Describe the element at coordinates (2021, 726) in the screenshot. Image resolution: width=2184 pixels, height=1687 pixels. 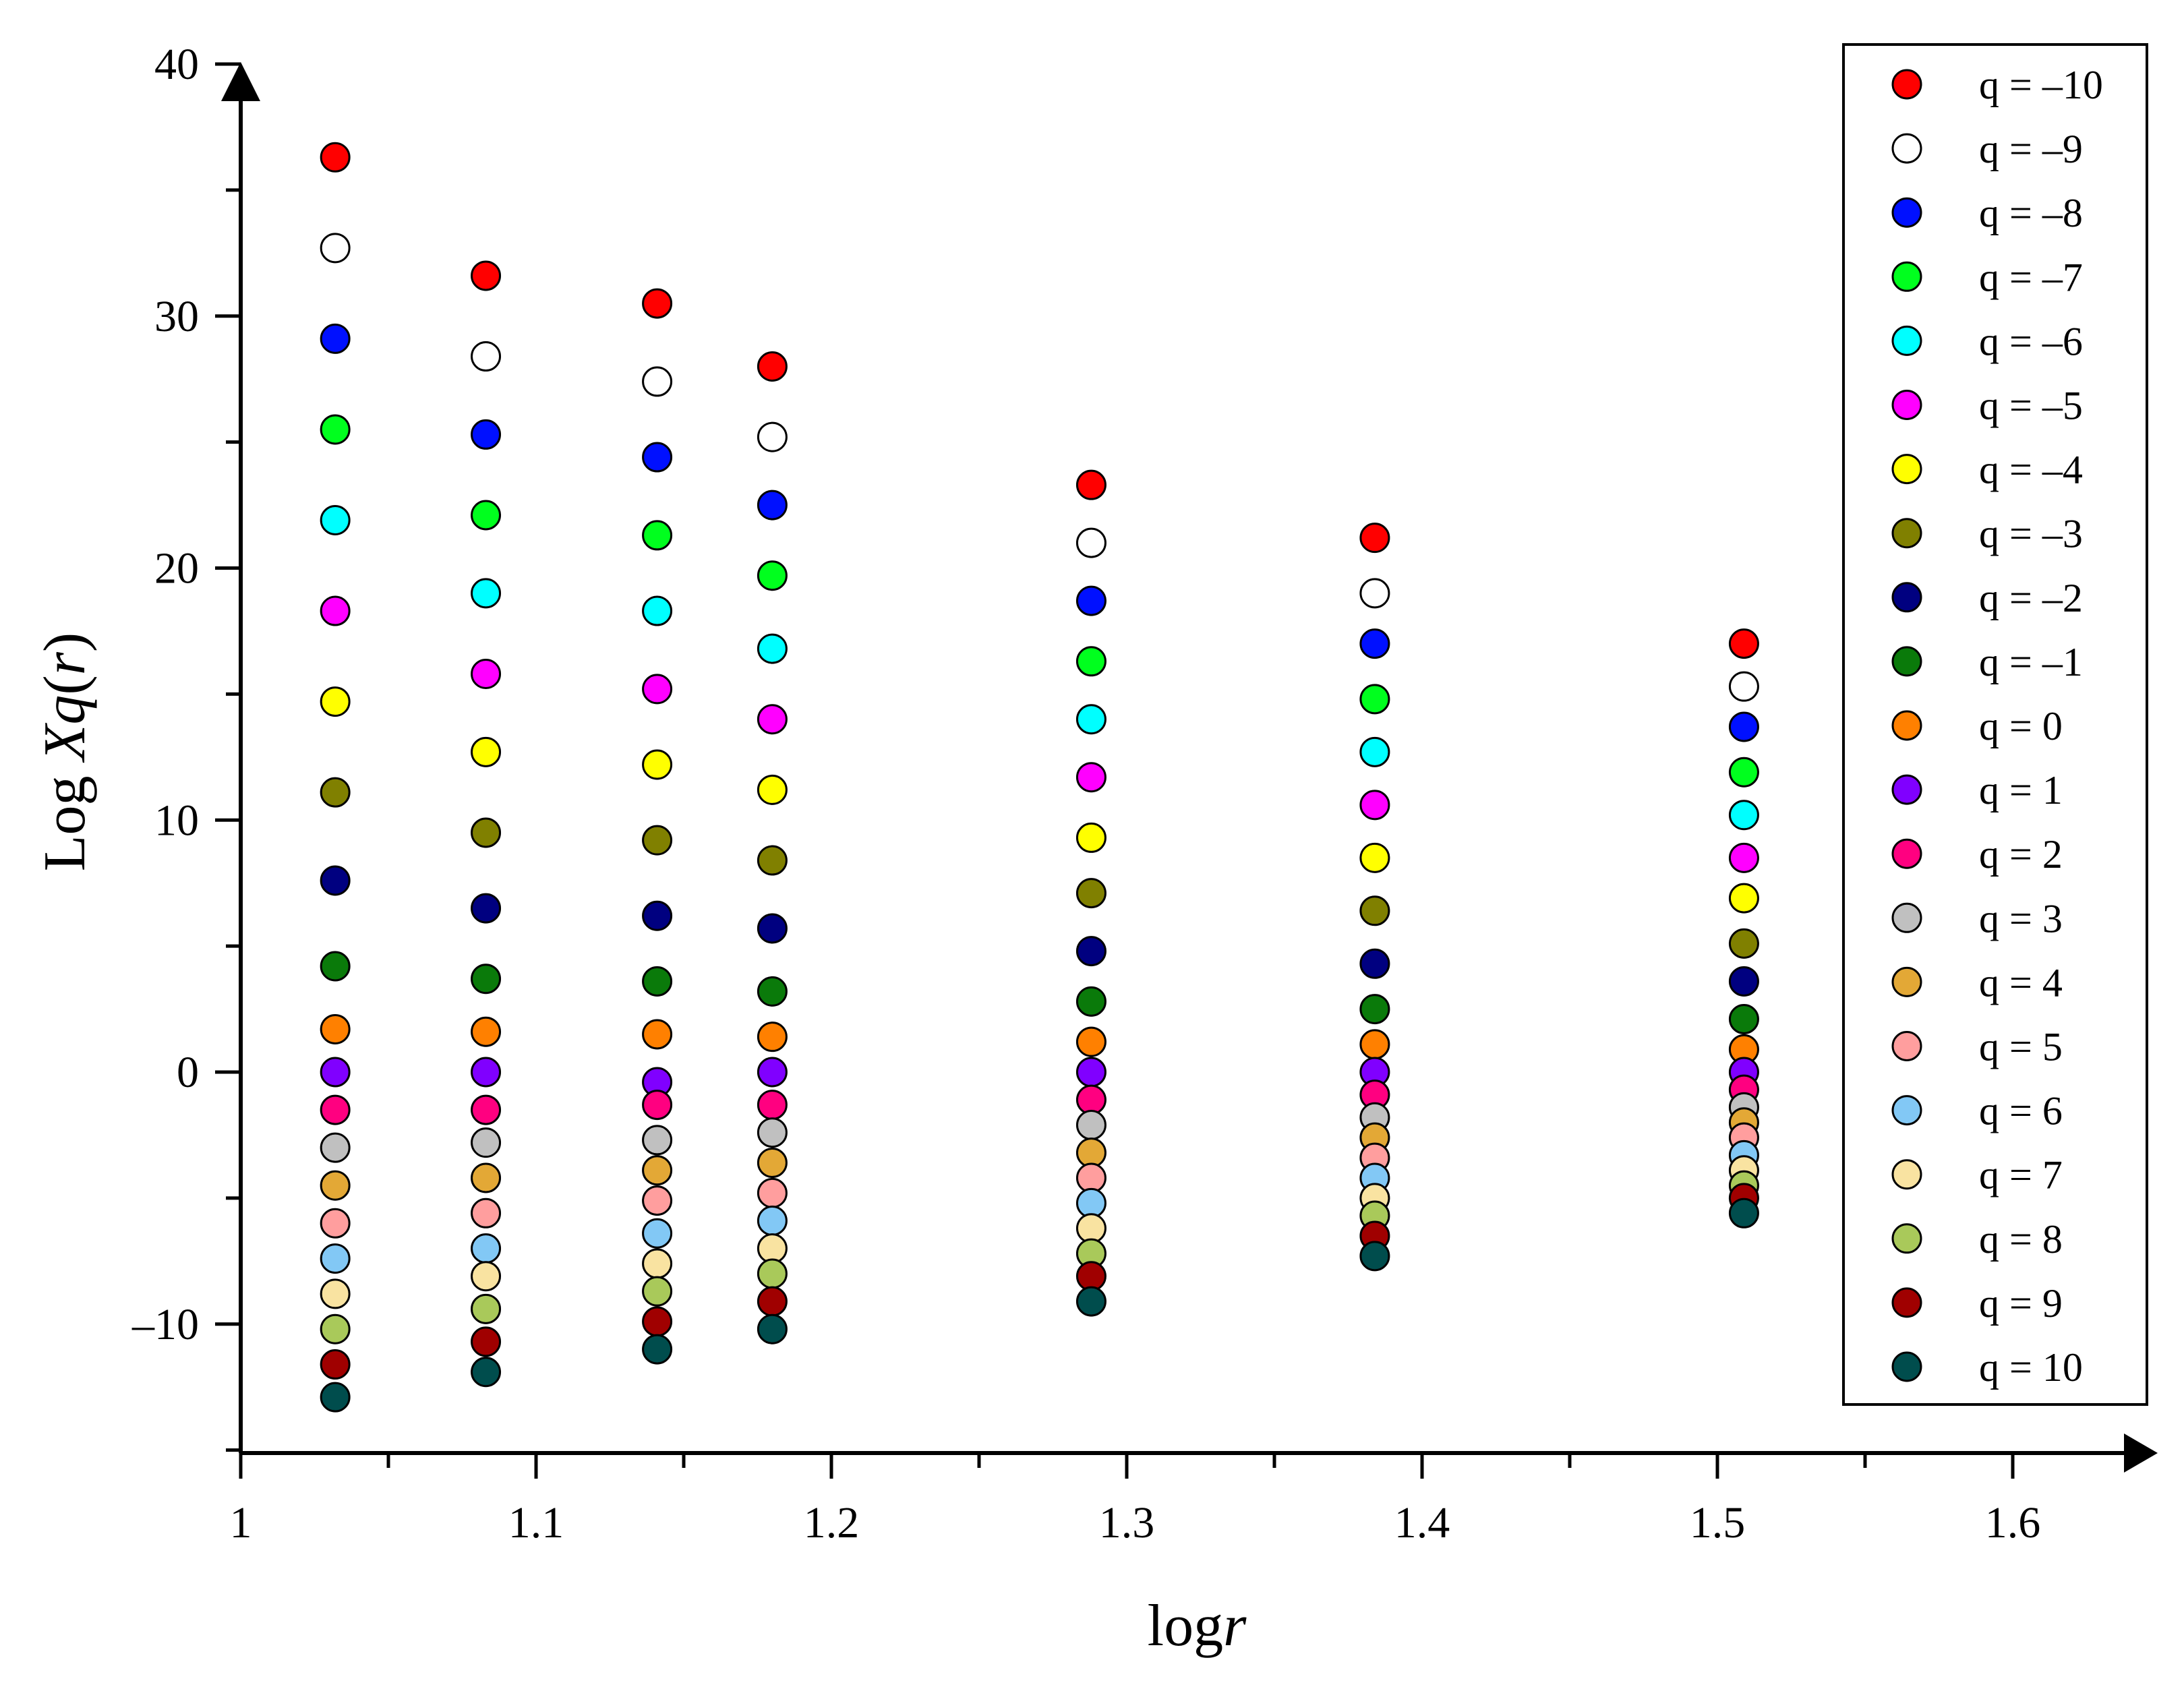
I see `legend-label: q = 0` at that location.